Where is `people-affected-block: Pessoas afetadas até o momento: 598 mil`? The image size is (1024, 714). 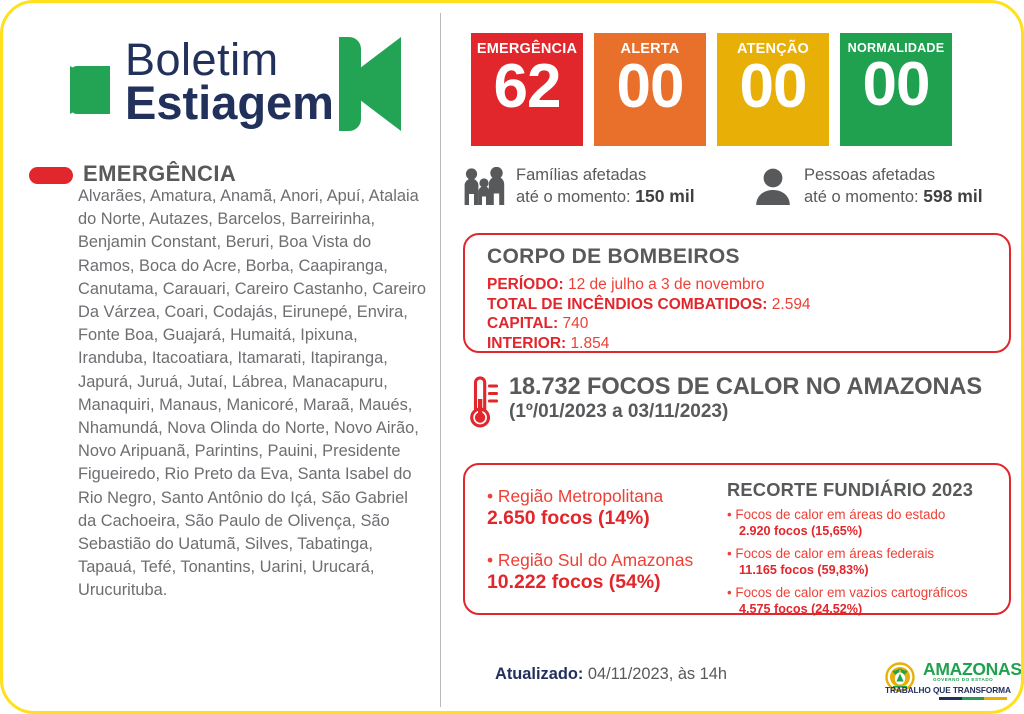
people-affected-block: Pessoas afetadas até o momento: 598 mil is located at coordinates (868, 186).